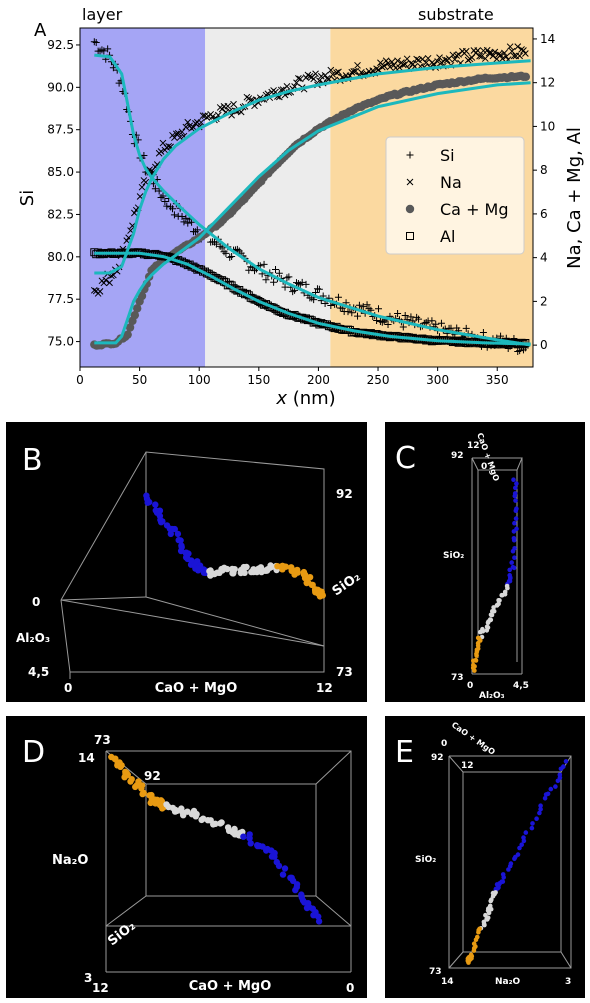 The height and width of the screenshot is (1003, 590). I want to click on panel-c-3d-plot: C 92 12 CaO + MgO 0 SiO₂ 73 0 4,5 Al₂O₃, so click(485, 562).